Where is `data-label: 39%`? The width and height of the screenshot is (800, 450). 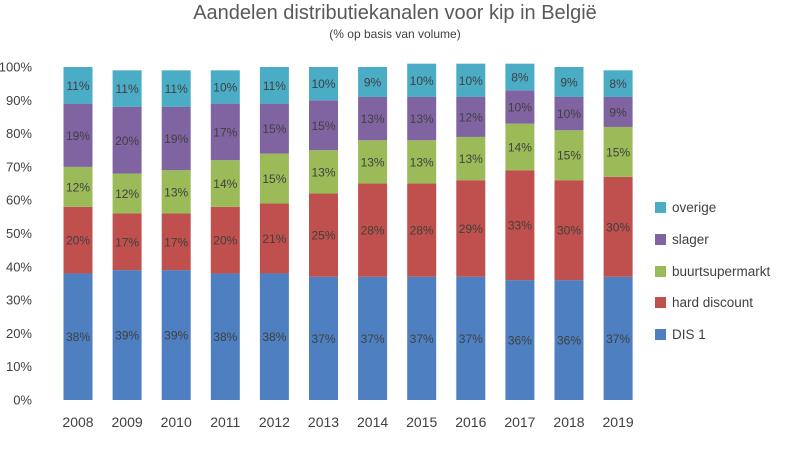 data-label: 39% is located at coordinates (176, 336).